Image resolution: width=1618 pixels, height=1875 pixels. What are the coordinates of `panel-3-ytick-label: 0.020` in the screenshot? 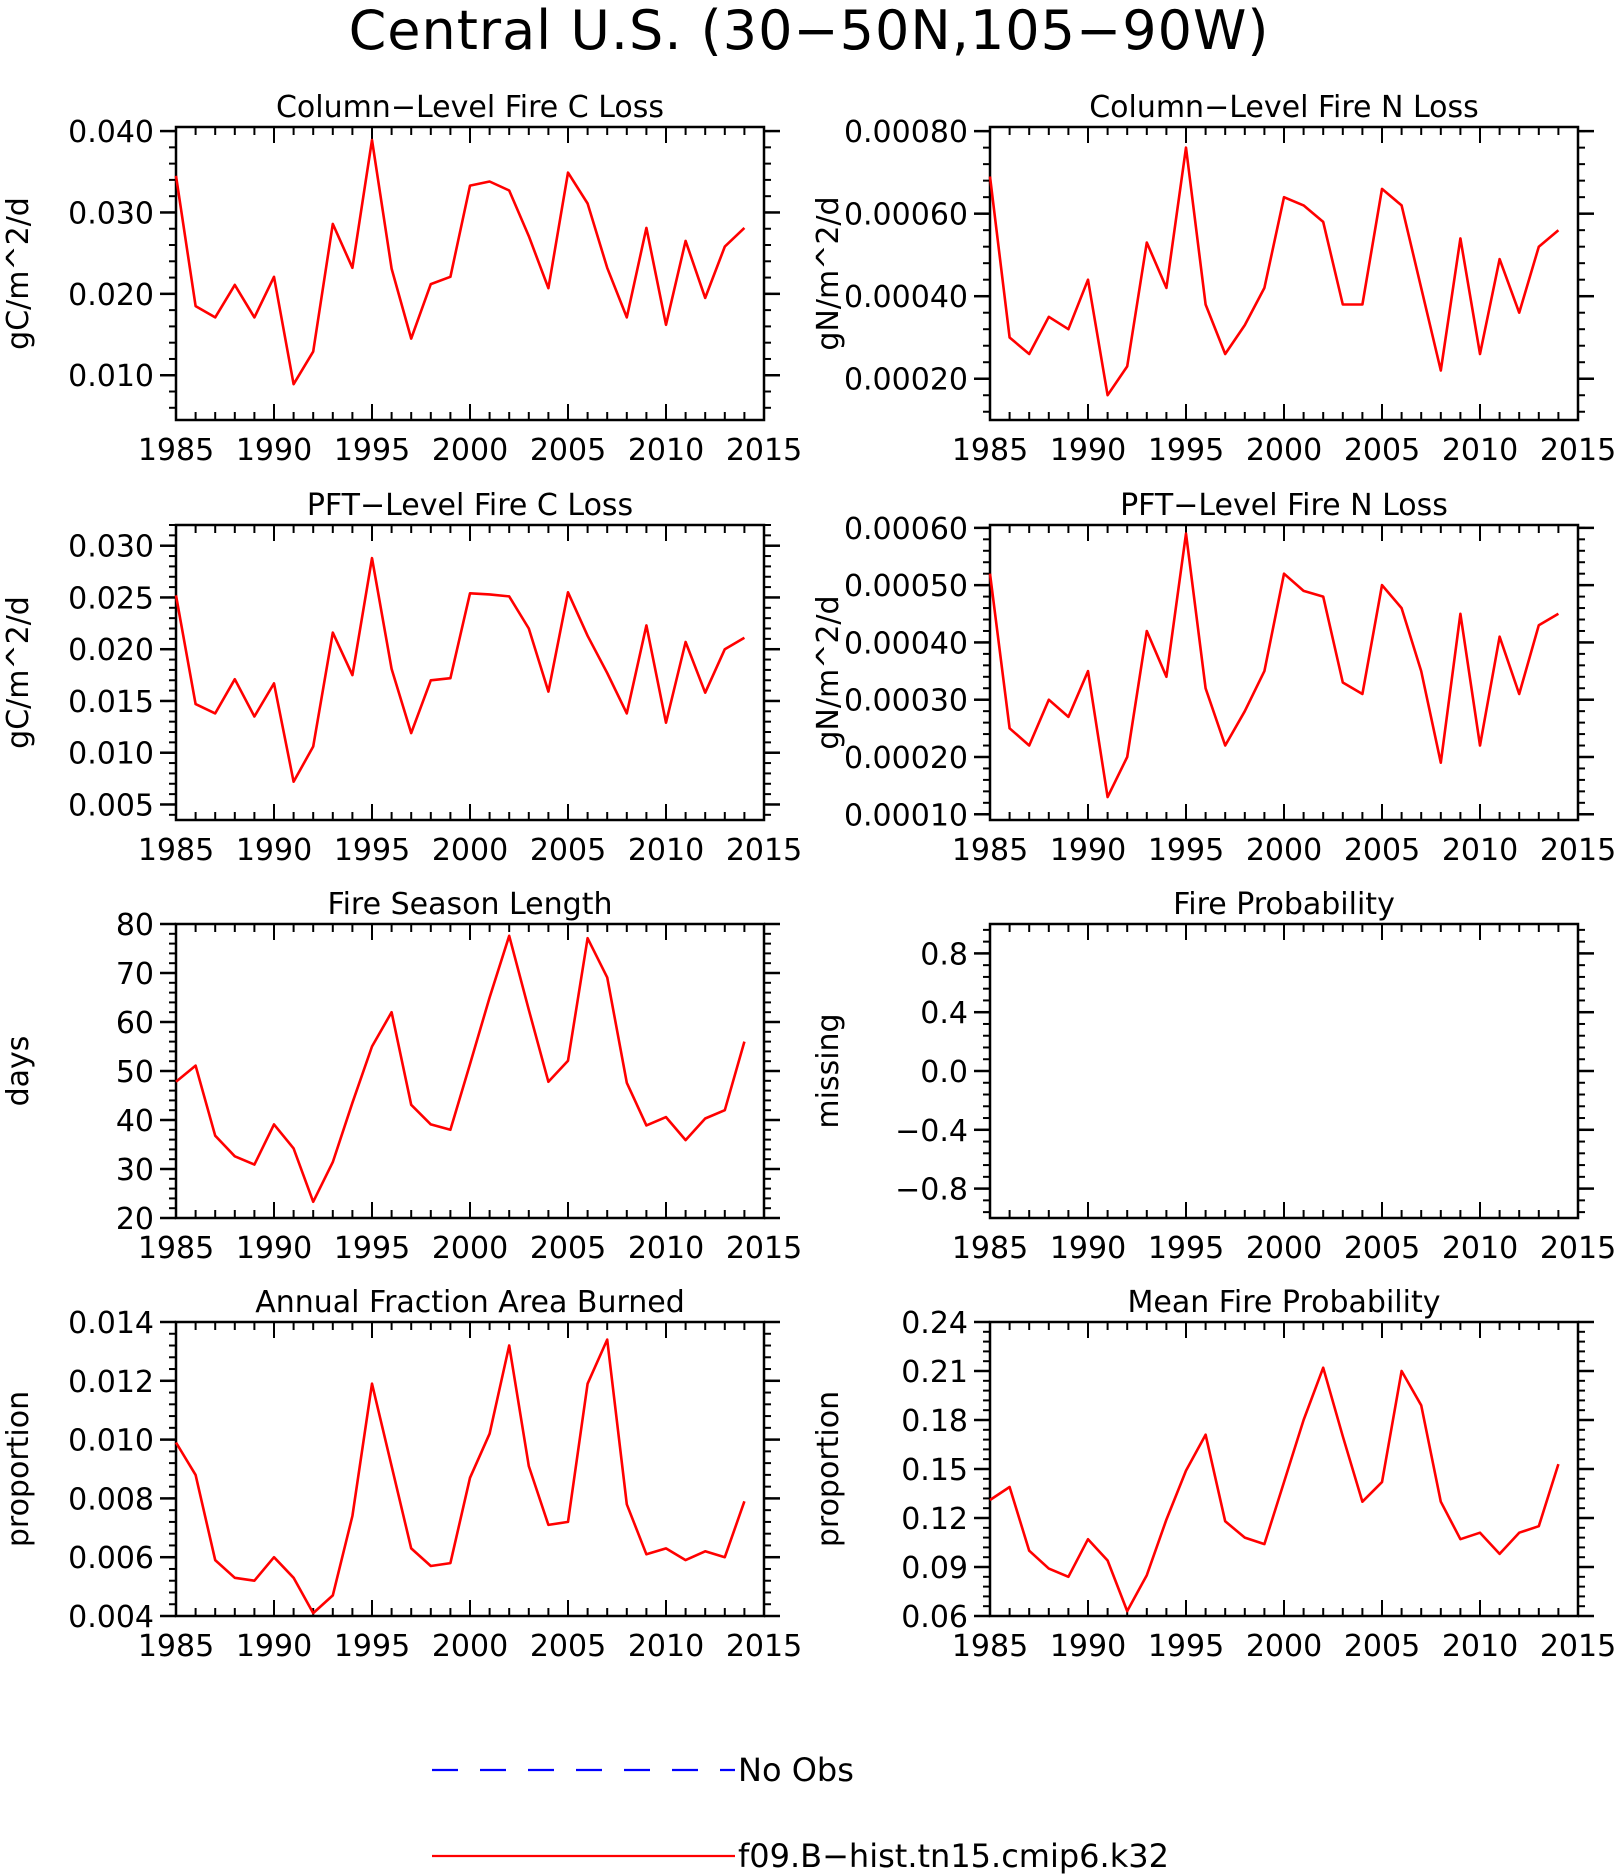 It's located at (111, 650).